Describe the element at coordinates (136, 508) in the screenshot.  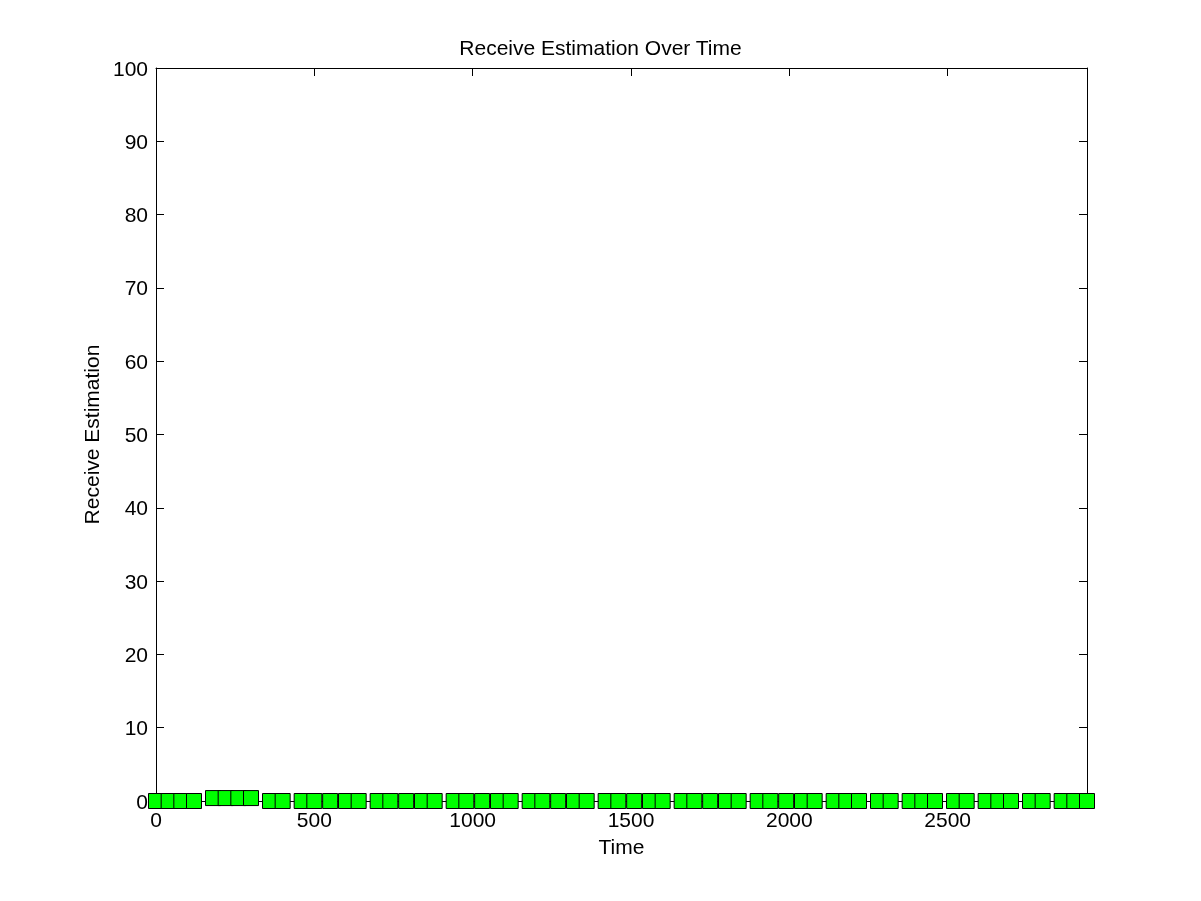
I see `y-tick-label: 40` at that location.